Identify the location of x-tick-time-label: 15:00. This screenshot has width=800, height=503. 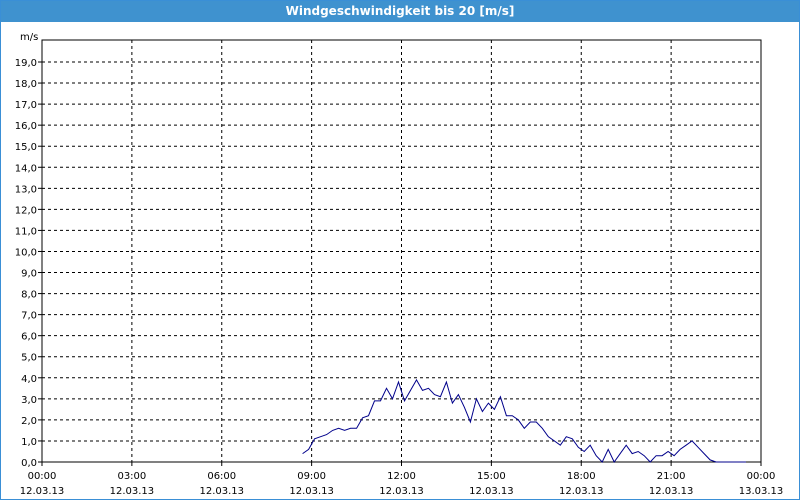
(491, 476).